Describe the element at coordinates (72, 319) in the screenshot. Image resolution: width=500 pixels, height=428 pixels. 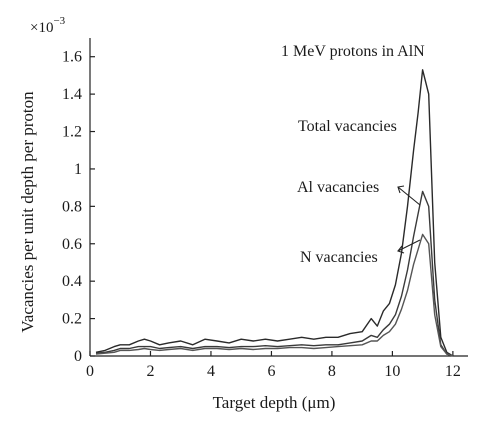
I see `y-tick-label: 0.2` at that location.